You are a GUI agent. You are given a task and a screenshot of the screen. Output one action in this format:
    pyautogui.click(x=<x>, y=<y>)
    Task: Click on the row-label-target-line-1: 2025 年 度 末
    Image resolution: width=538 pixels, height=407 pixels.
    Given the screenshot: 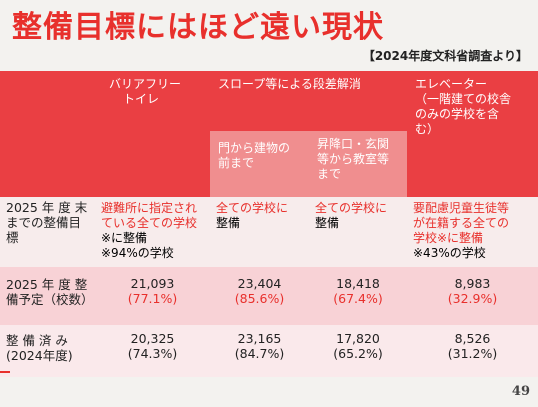 What is the action you would take?
    pyautogui.click(x=47, y=207)
    